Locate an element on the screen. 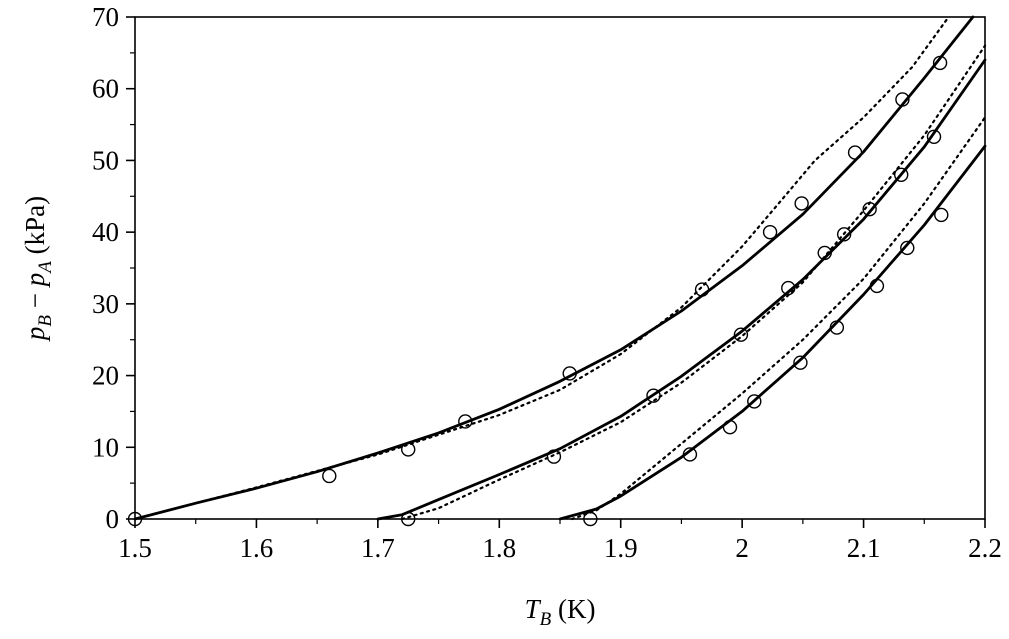 This screenshot has height=639, width=1009. x-tick-label: 1.9 is located at coordinates (621, 548).